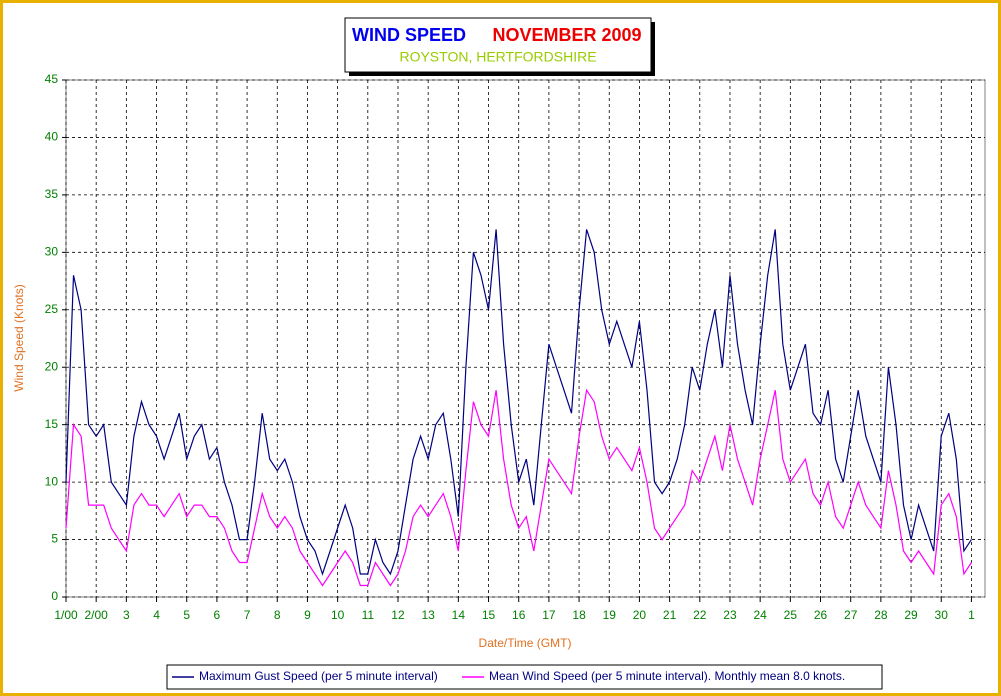 The image size is (1001, 696). Describe the element at coordinates (338, 615) in the screenshot. I see `x-tick-label: 10` at that location.